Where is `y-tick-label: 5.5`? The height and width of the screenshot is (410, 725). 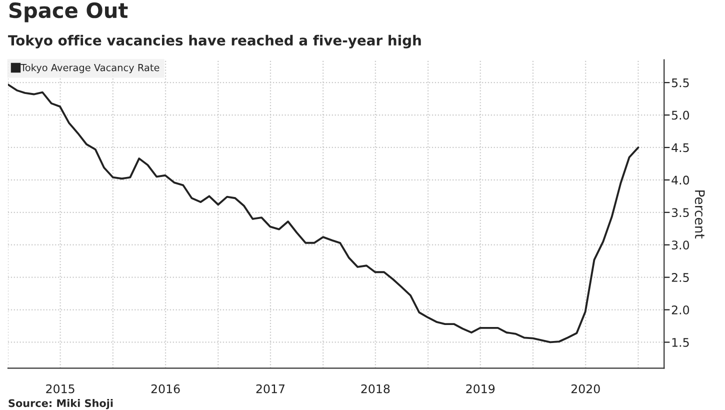
y-tick-label: 5.5 is located at coordinates (680, 83).